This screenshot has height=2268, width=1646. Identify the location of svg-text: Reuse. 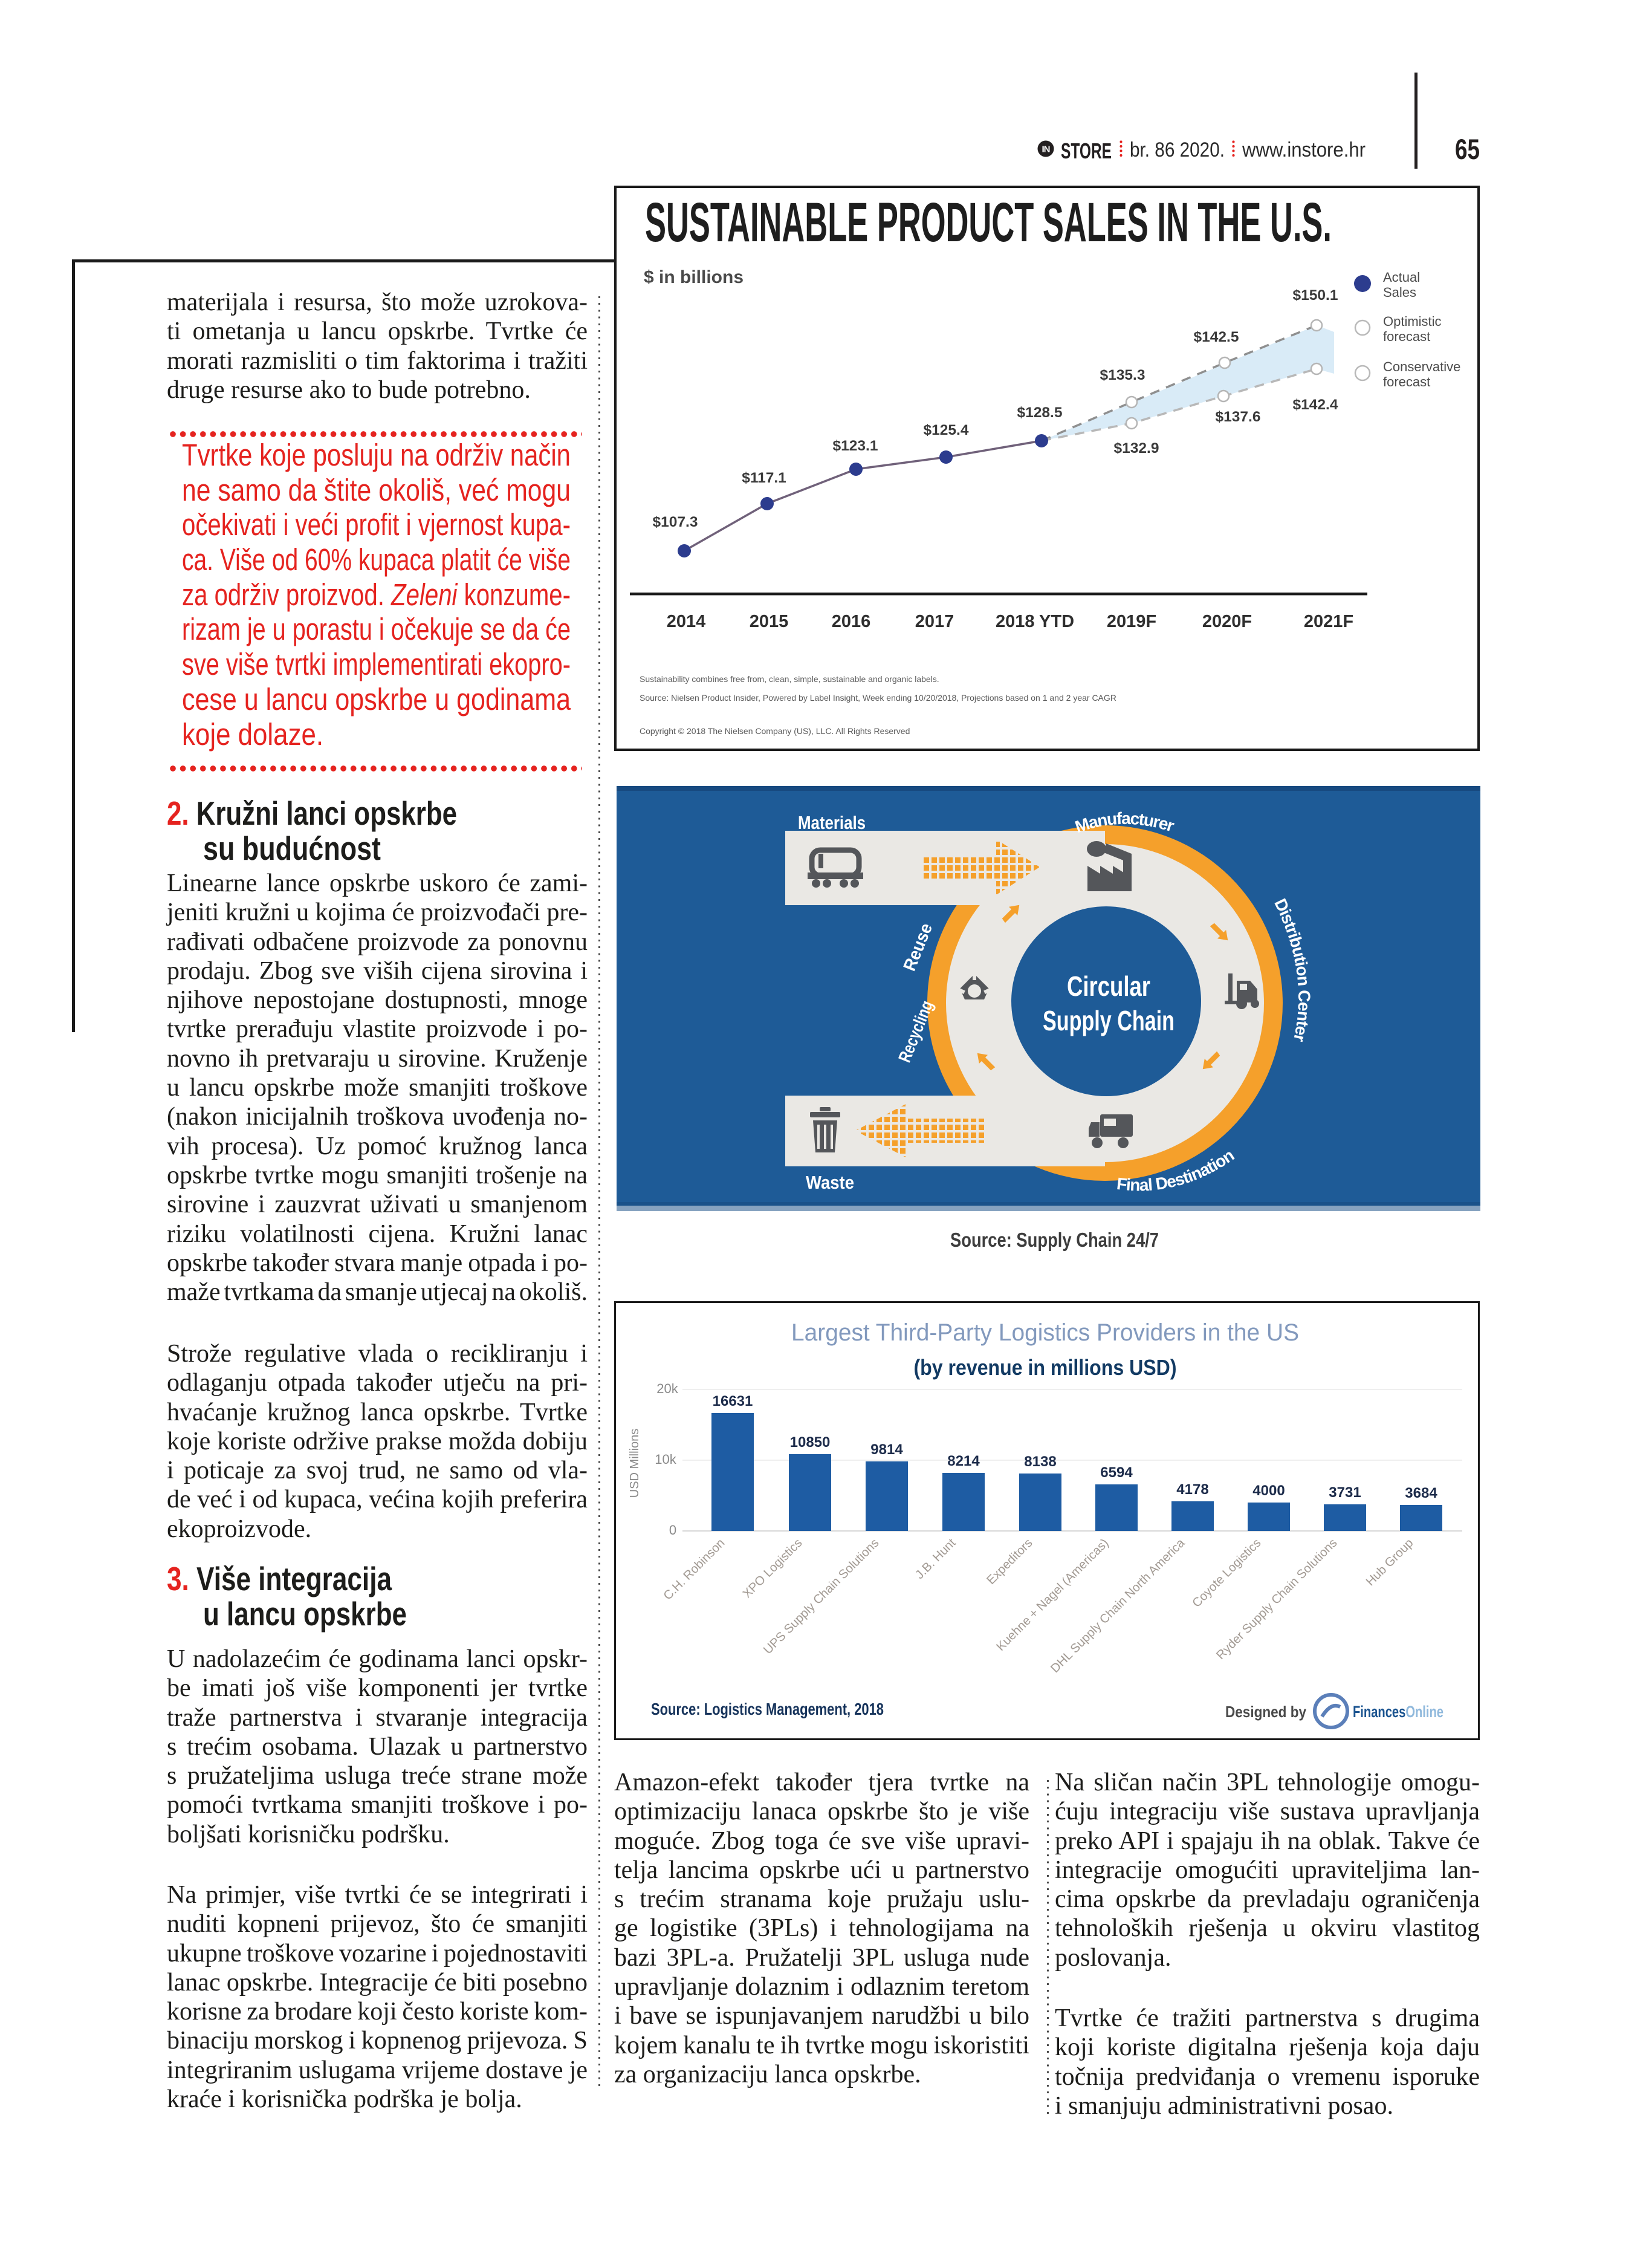
(918, 948).